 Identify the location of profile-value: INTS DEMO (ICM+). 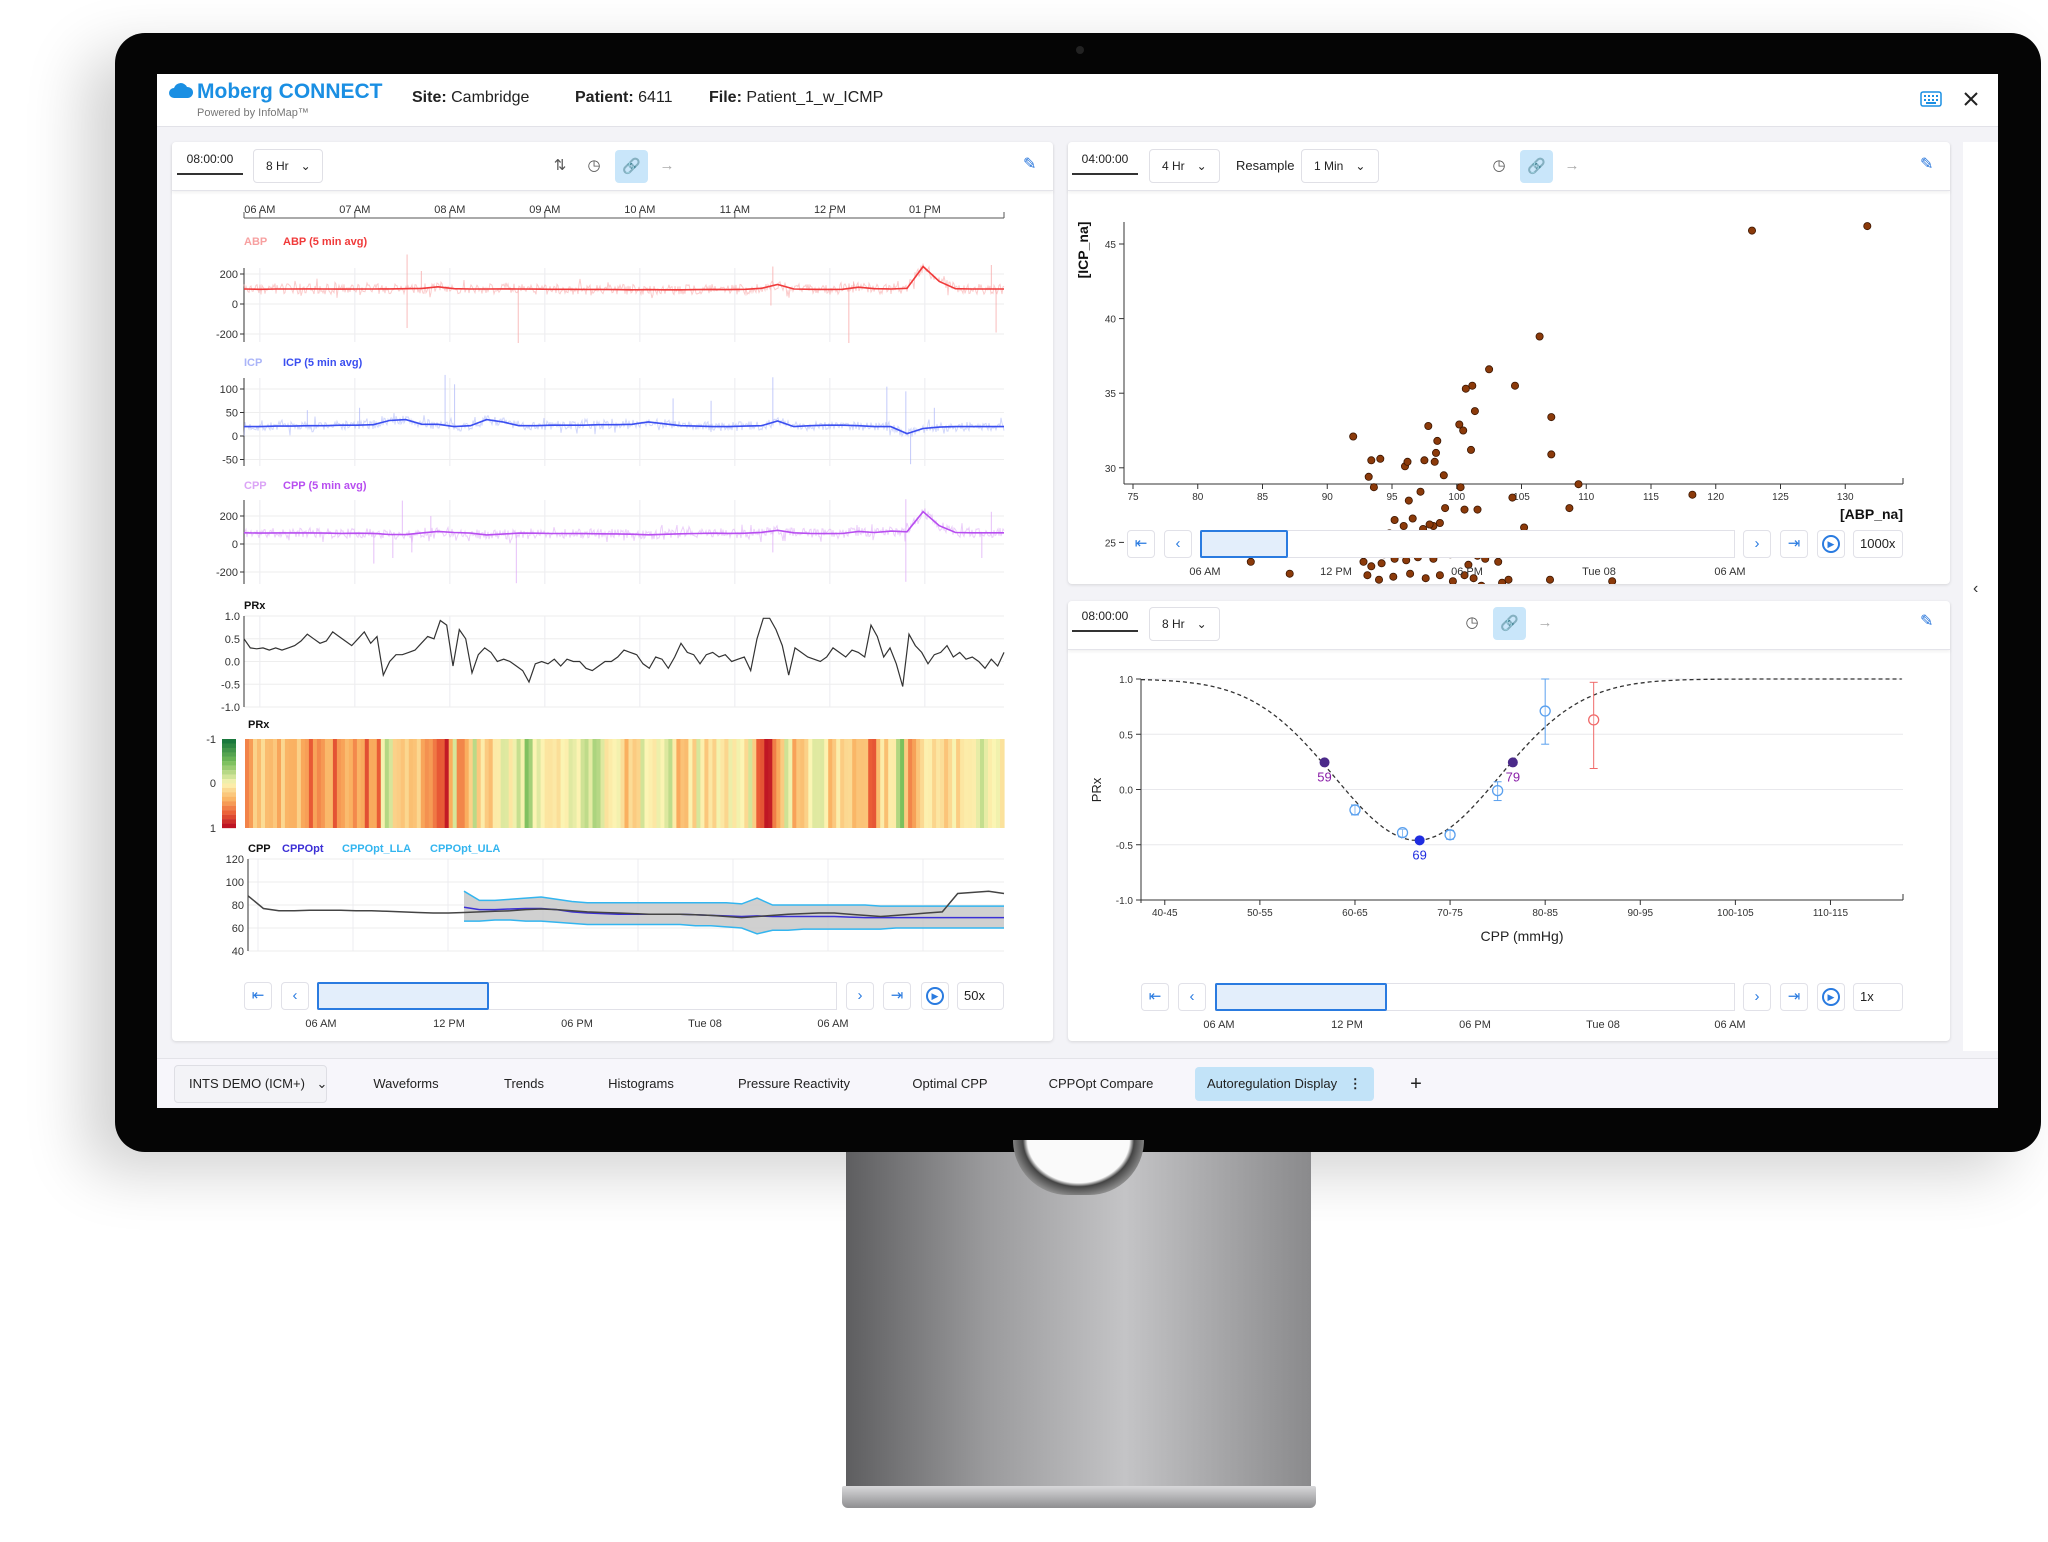
(247, 1083).